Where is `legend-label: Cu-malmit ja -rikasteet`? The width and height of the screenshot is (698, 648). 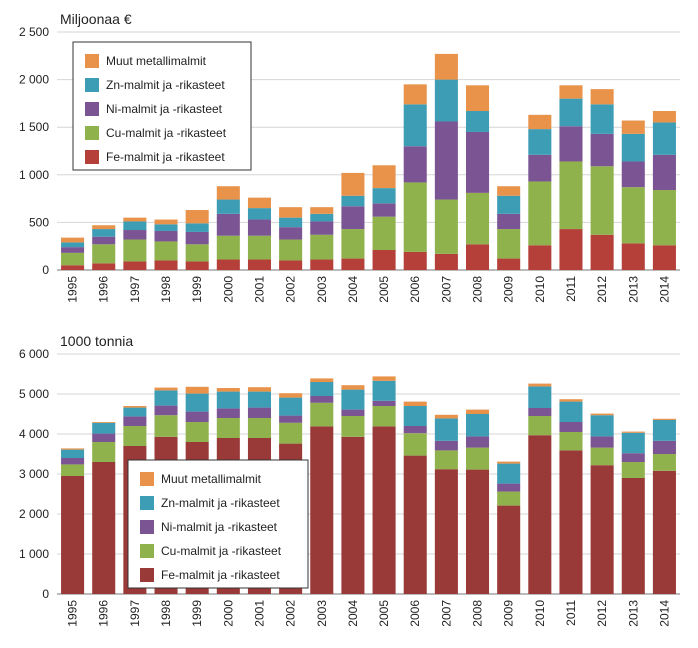
legend-label: Cu-malmit ja -rikasteet is located at coordinates (221, 551).